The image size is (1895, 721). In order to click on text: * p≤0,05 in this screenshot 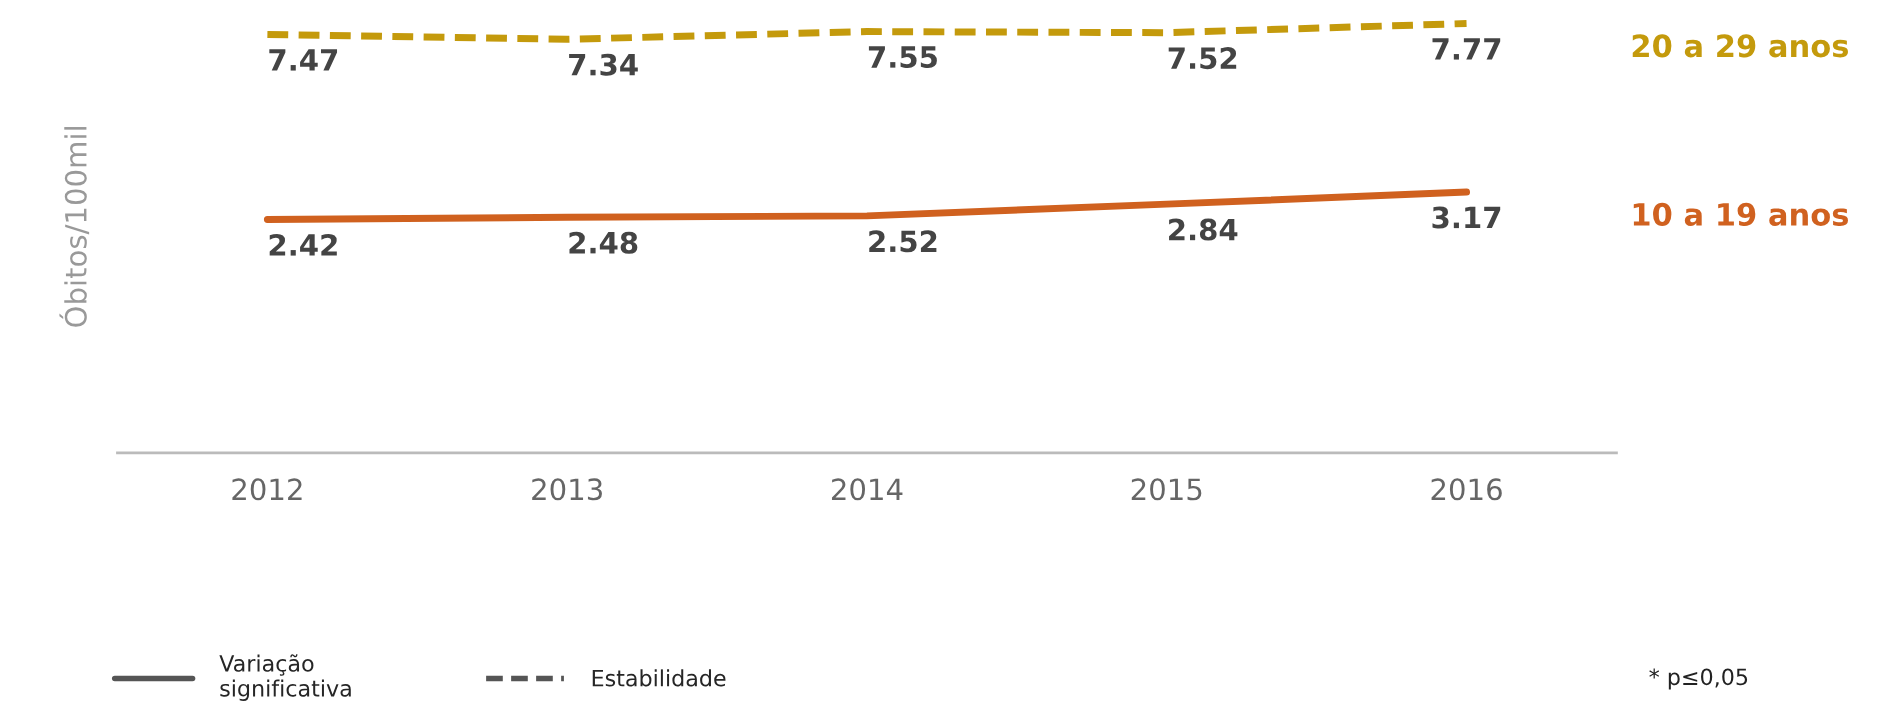, I will do `click(1698, 679)`.